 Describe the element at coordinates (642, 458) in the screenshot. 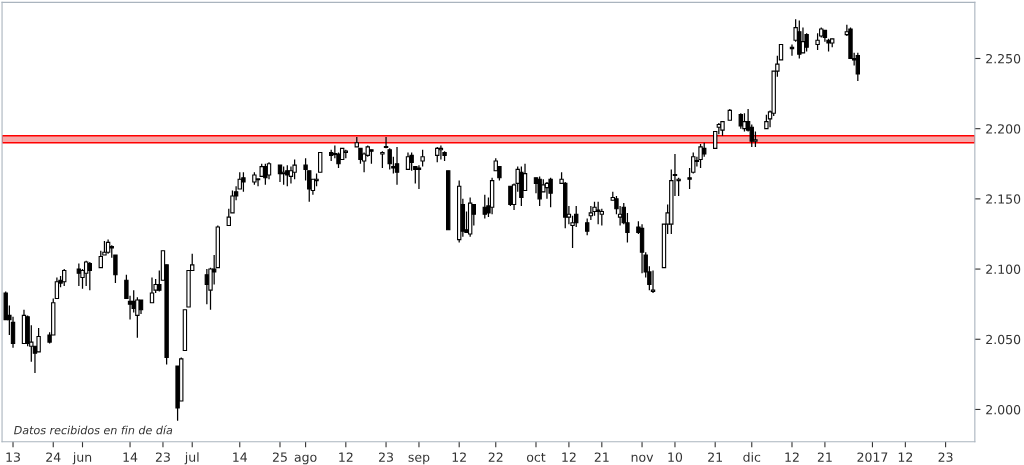

I see `x-tick-label: nov` at that location.